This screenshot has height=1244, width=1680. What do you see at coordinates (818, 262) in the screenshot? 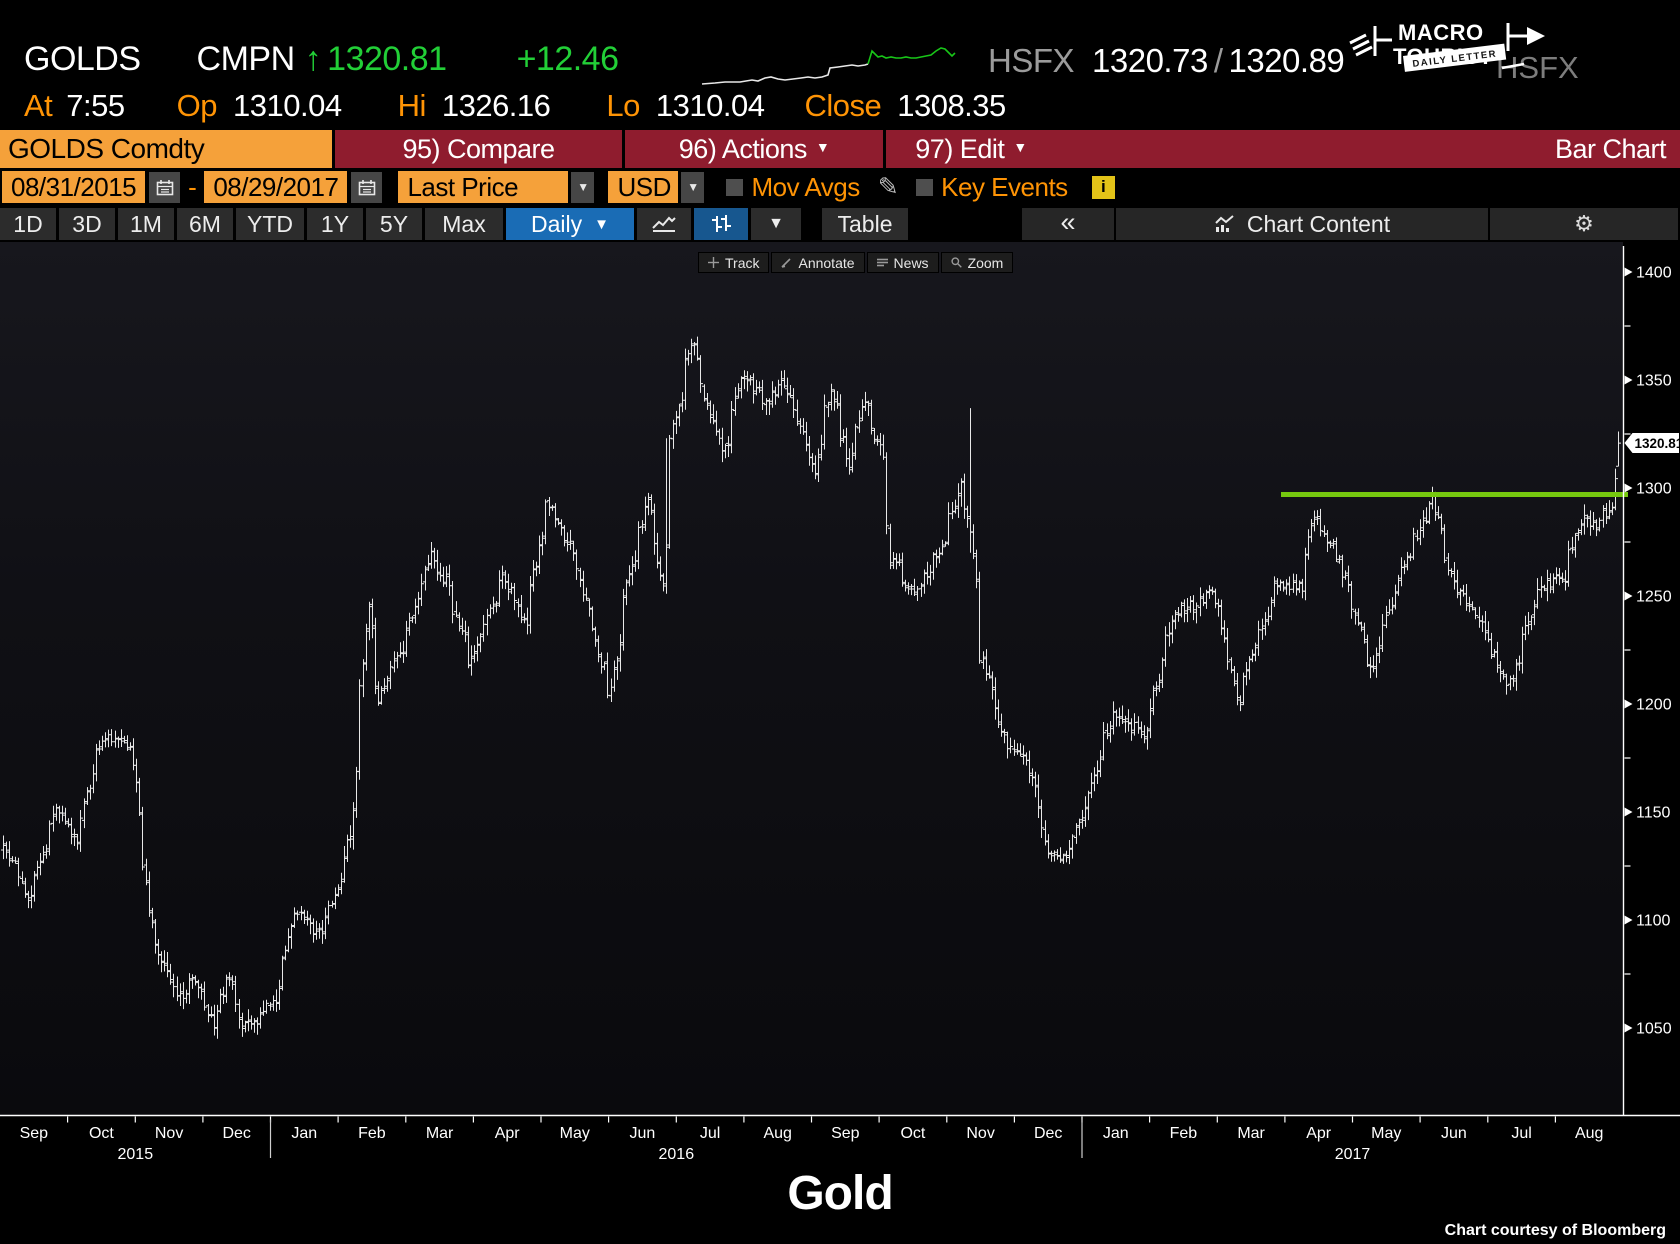
I see `annotate-button: Annotate` at bounding box center [818, 262].